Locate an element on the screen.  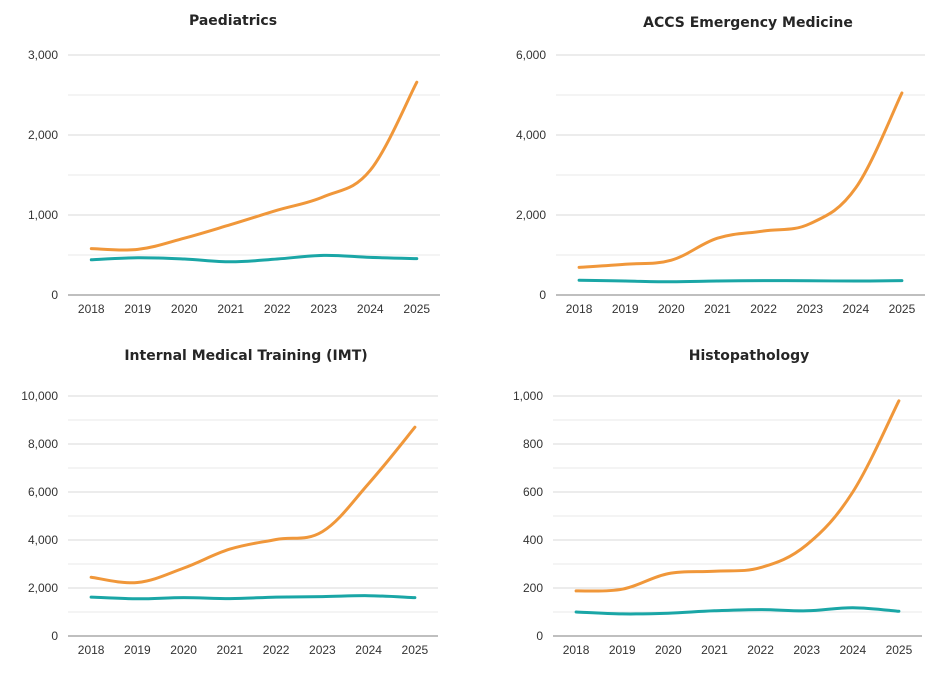
chart-title: Internal Medical Training (IMT) is located at coordinates (245, 356).